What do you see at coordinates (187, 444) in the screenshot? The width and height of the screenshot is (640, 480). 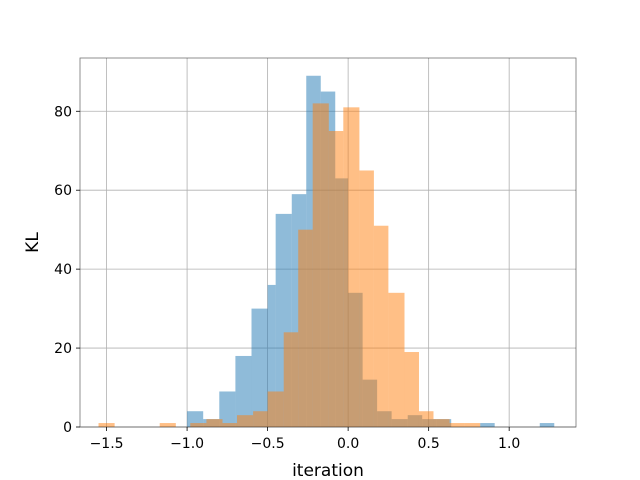 I see `x-tick-label: −1.0` at bounding box center [187, 444].